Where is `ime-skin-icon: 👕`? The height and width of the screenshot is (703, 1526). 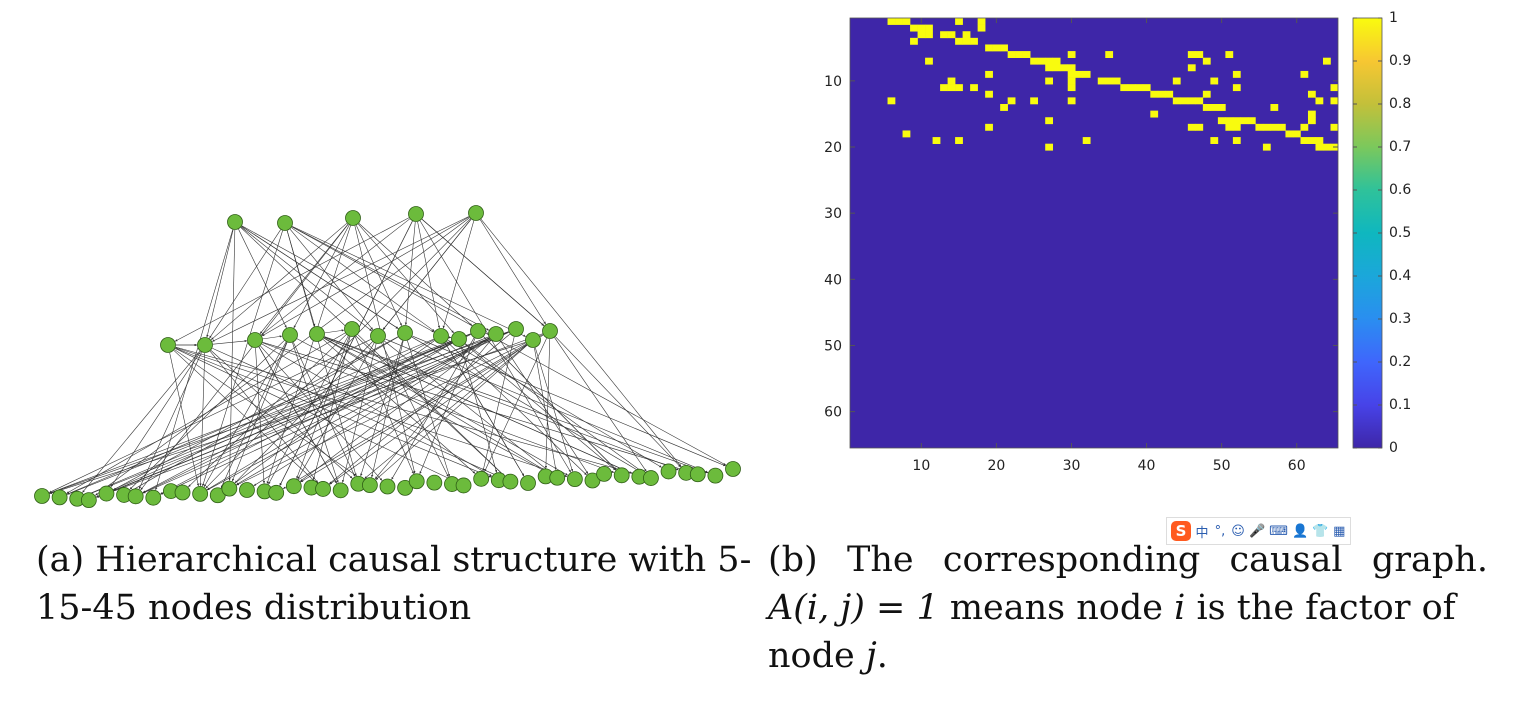
ime-skin-icon: 👕 is located at coordinates (1320, 531).